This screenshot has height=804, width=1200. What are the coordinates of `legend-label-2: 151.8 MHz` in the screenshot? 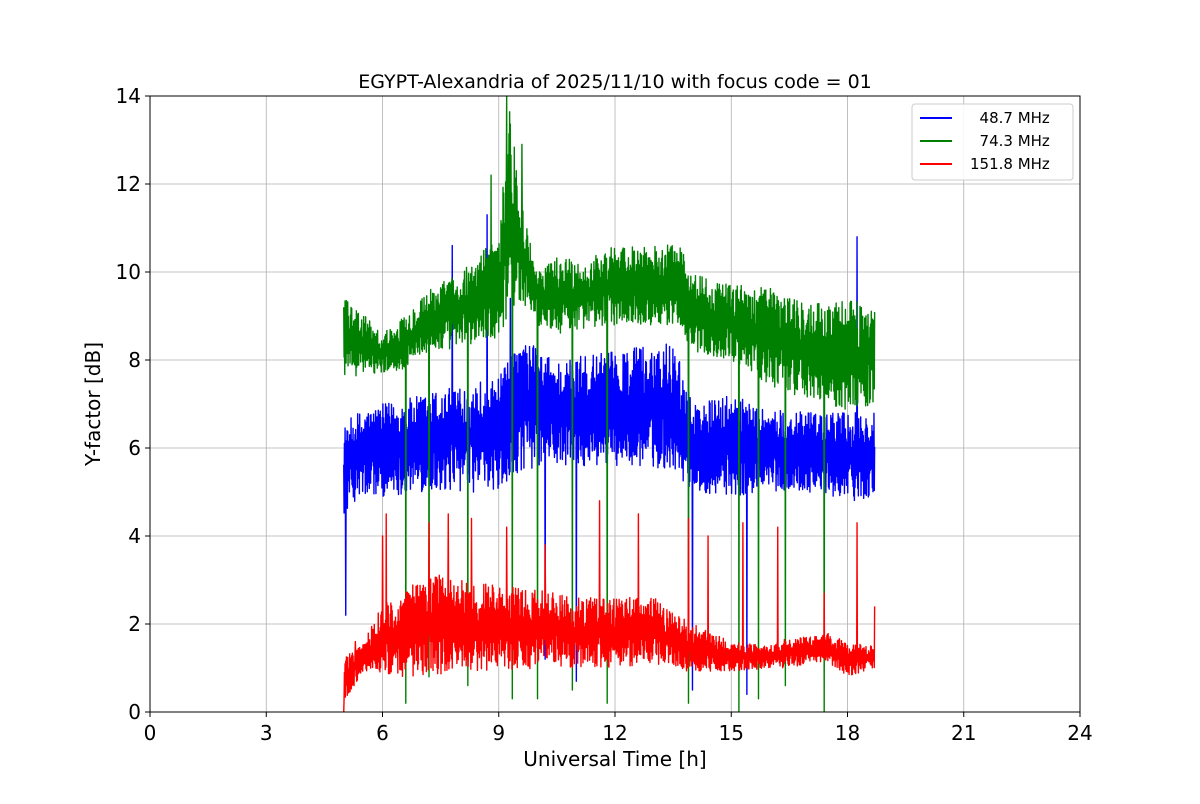 It's located at (1010, 164).